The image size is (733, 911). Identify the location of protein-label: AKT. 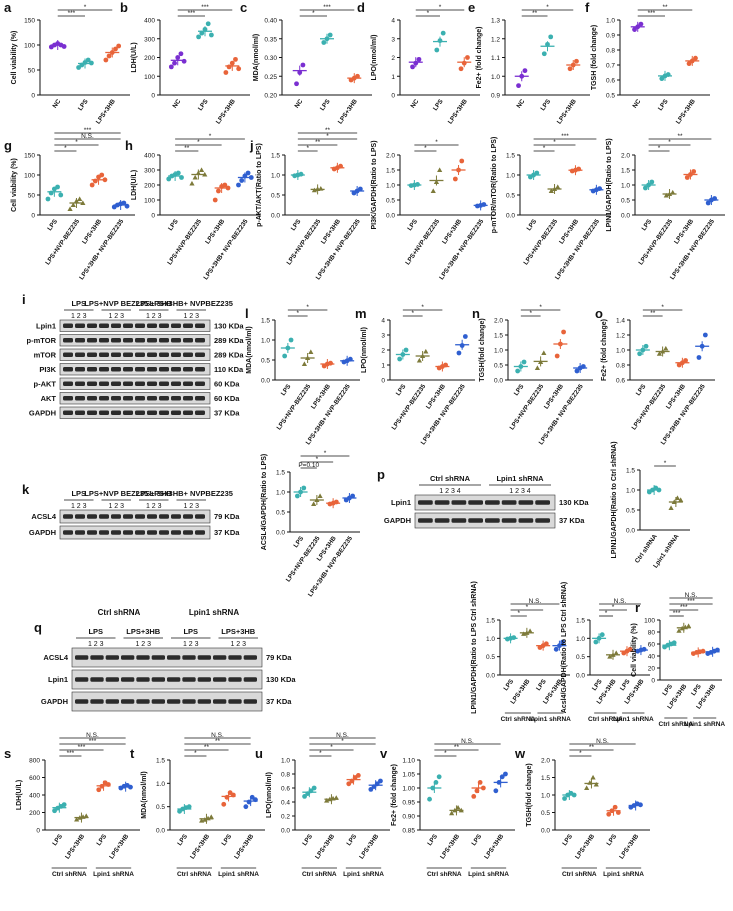
(49, 398).